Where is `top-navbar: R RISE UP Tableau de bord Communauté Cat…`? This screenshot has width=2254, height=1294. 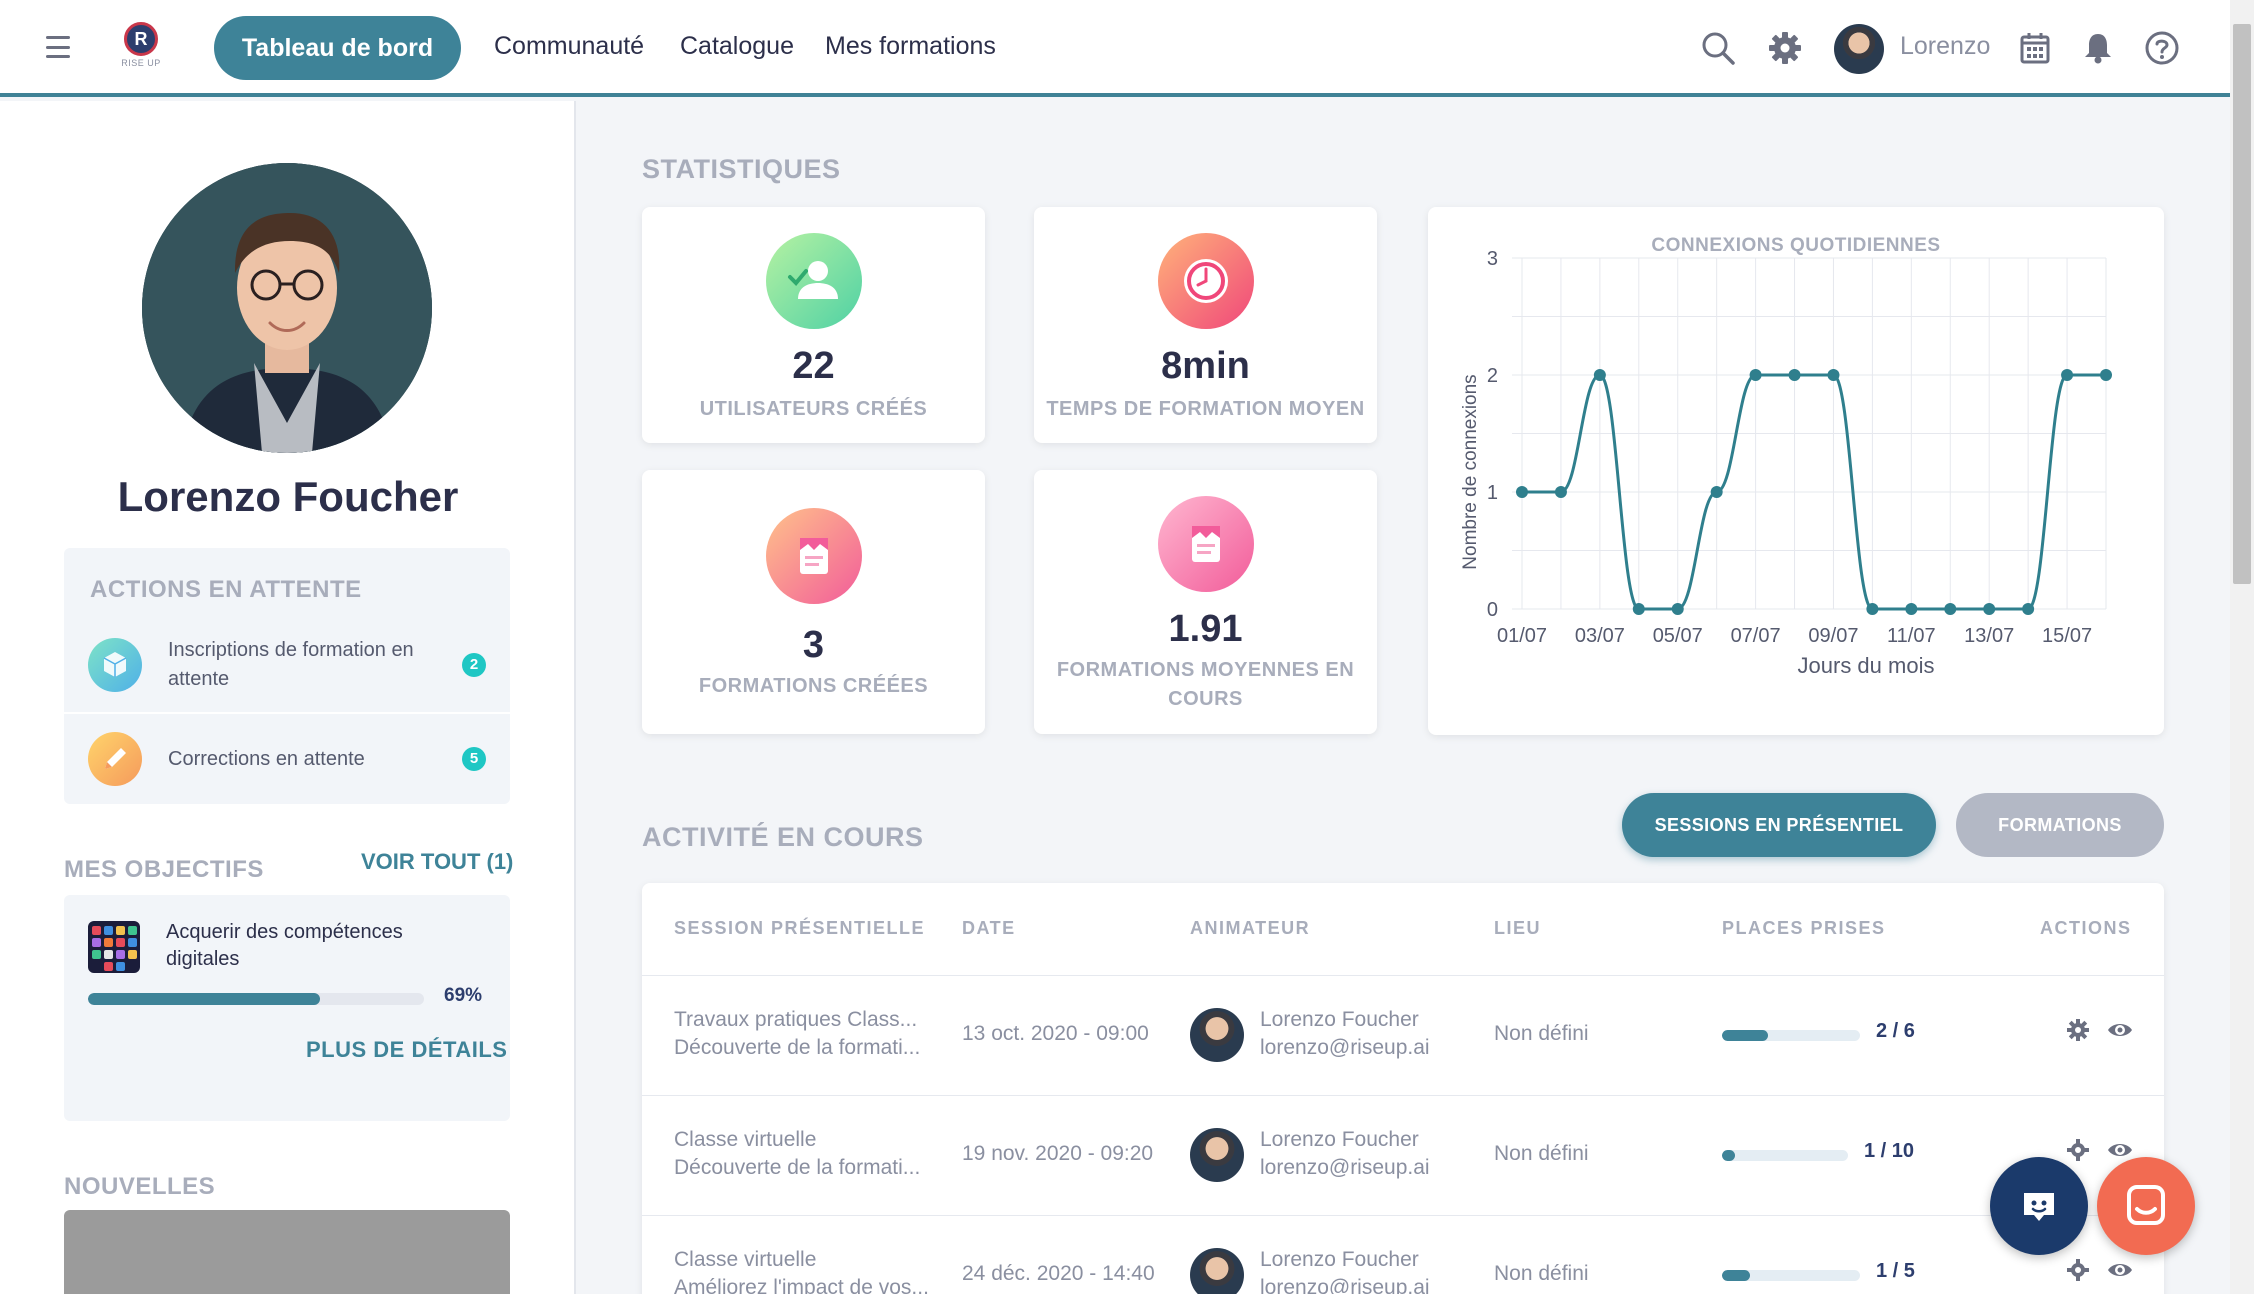 top-navbar: R RISE UP Tableau de bord Communauté Cat… is located at coordinates (1115, 48).